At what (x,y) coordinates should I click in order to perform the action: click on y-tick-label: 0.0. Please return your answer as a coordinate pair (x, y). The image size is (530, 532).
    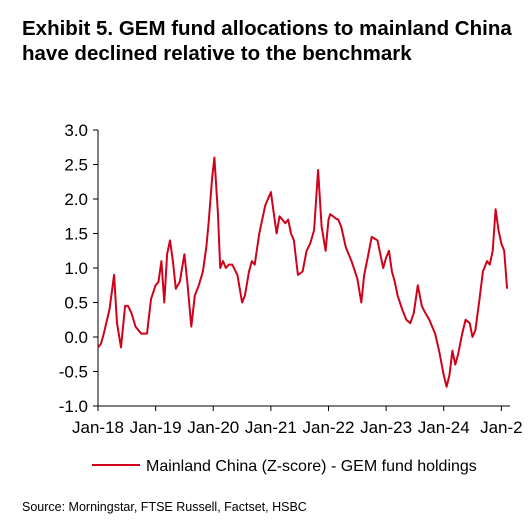
    Looking at the image, I should click on (76, 337).